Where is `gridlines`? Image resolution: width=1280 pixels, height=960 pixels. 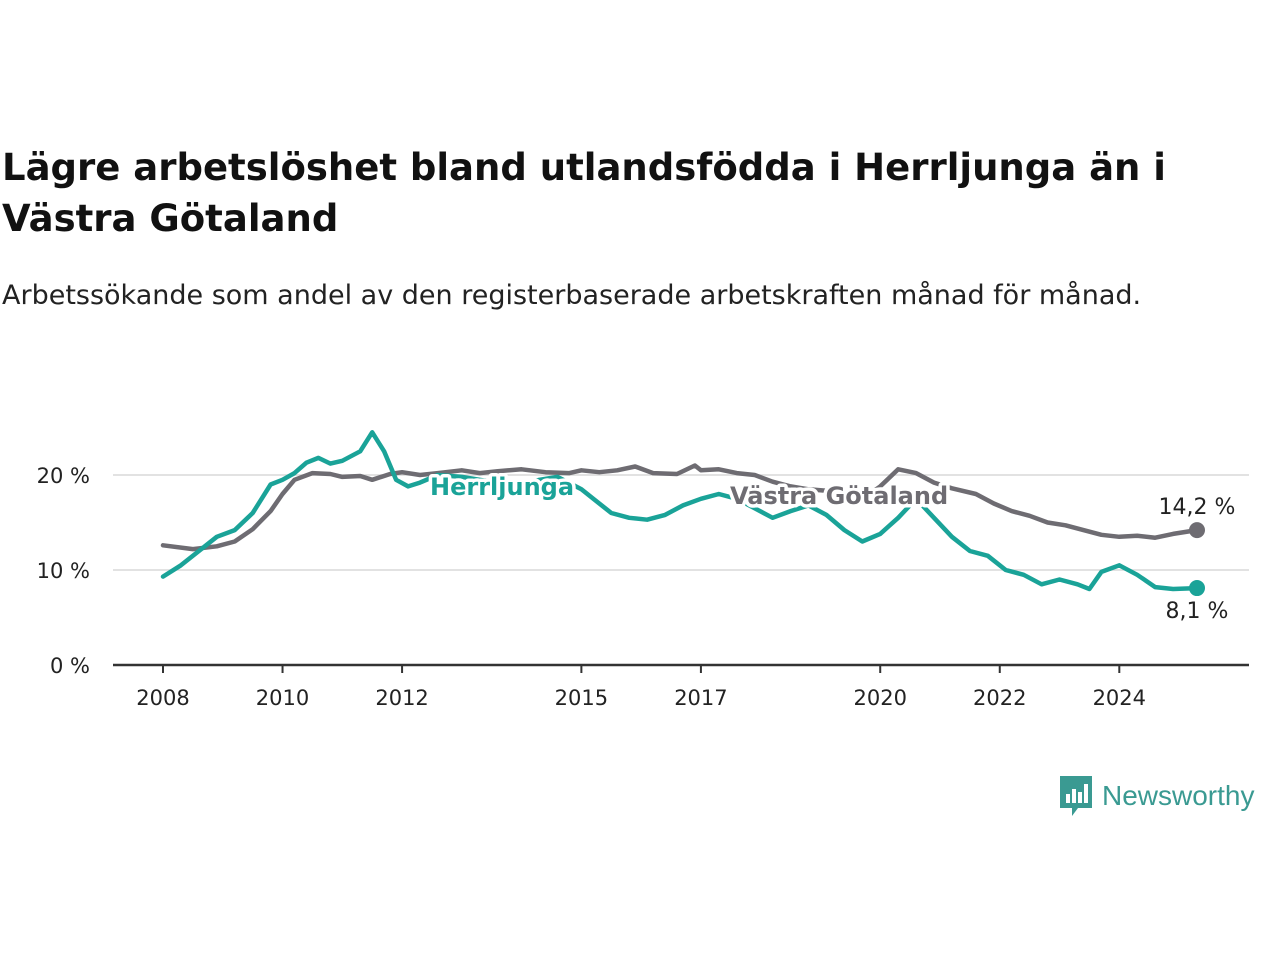
gridlines is located at coordinates (681, 522).